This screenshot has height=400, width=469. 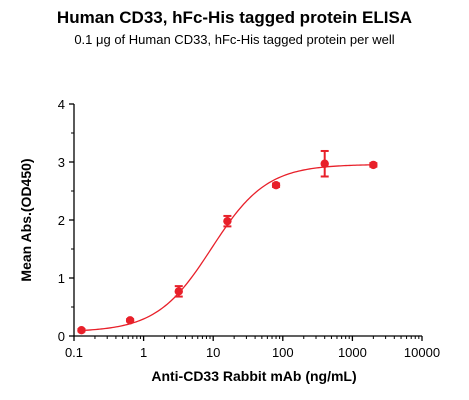 What do you see at coordinates (253, 376) in the screenshot?
I see `x-axis-label: Anti-CD33 Rabbit mAb (ng/mL)` at bounding box center [253, 376].